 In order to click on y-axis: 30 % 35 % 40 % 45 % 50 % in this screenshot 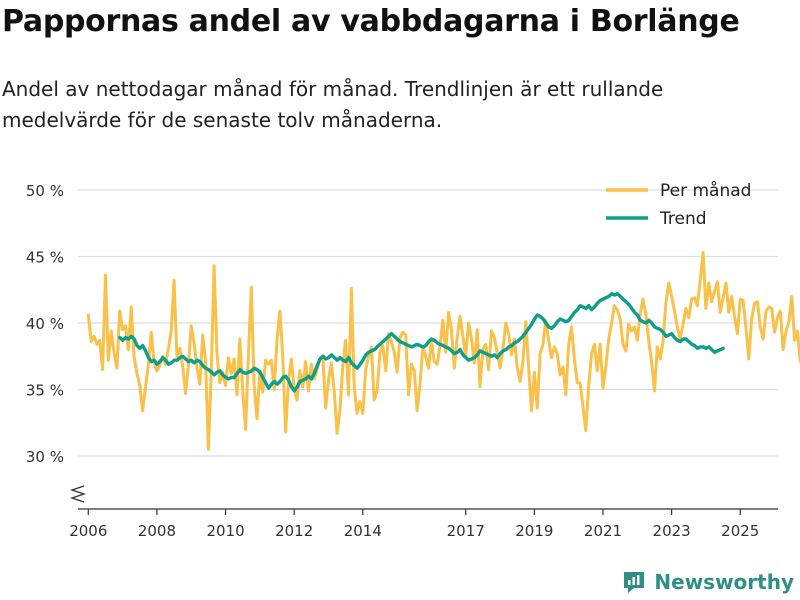, I will do `click(45, 324)`.